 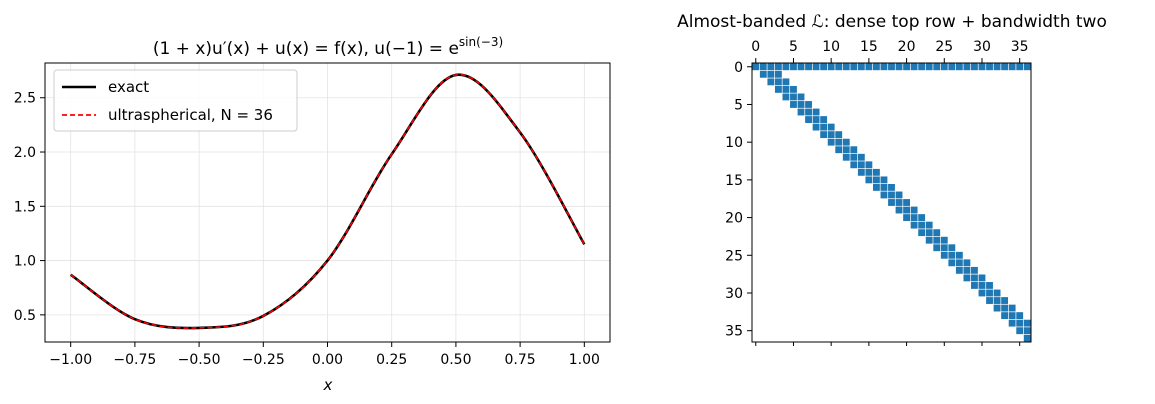 I want to click on x-tick-label: −0.25, so click(x=263, y=360).